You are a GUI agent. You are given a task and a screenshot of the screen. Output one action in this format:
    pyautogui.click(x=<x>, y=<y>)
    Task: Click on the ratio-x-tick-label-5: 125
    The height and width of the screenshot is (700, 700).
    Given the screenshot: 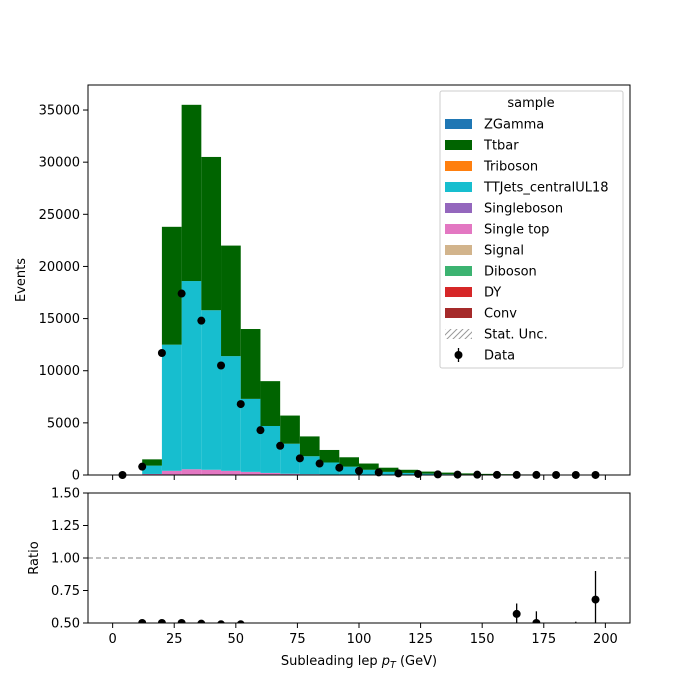 What is the action you would take?
    pyautogui.click(x=420, y=639)
    